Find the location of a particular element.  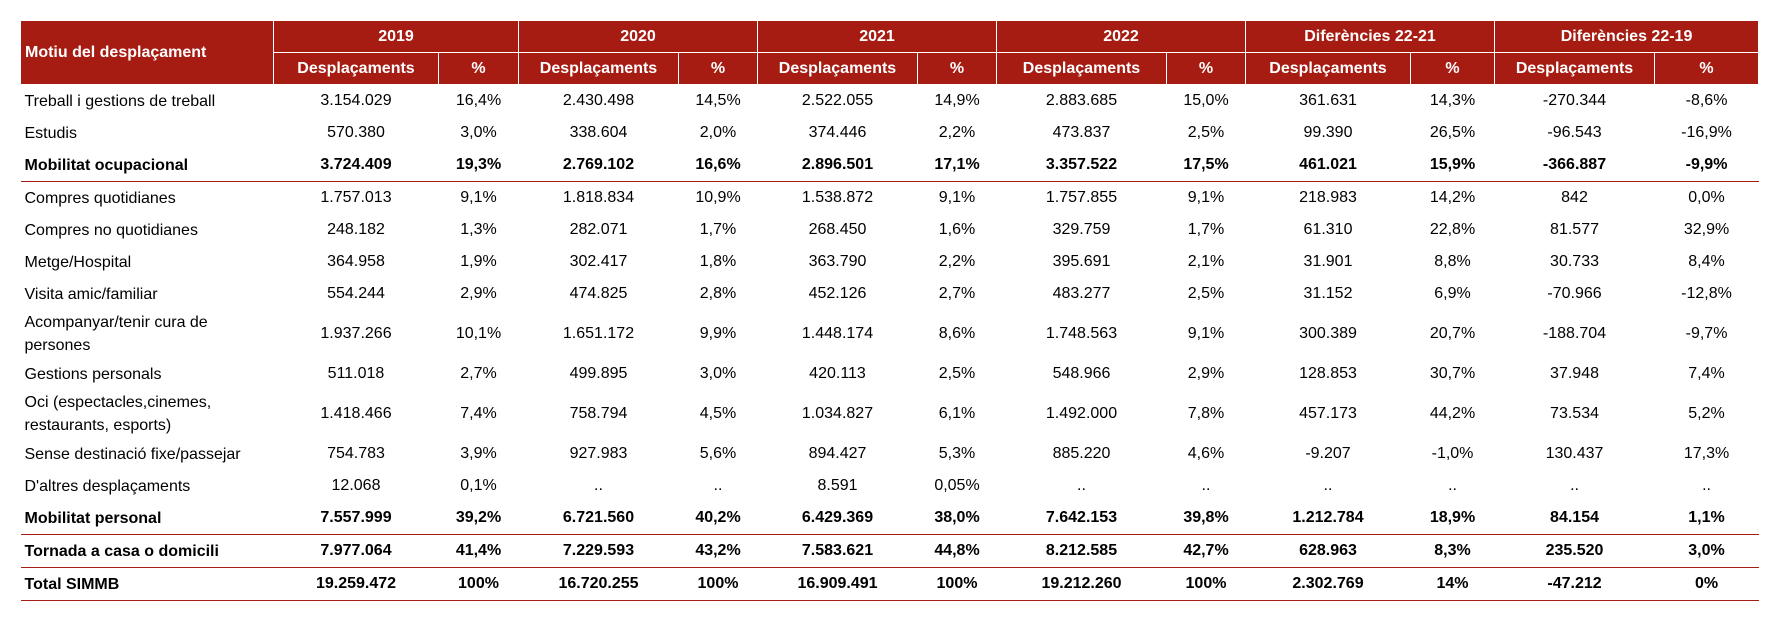

header-group-diff-22-19: Diferències 22-19 is located at coordinates (1627, 36).